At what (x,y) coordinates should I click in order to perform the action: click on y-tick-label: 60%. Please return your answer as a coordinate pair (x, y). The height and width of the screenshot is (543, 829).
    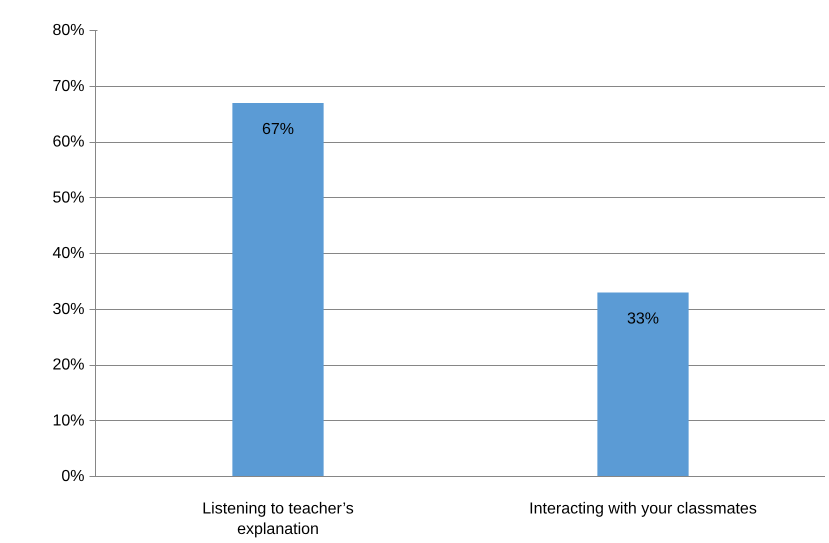
    Looking at the image, I should click on (68, 142).